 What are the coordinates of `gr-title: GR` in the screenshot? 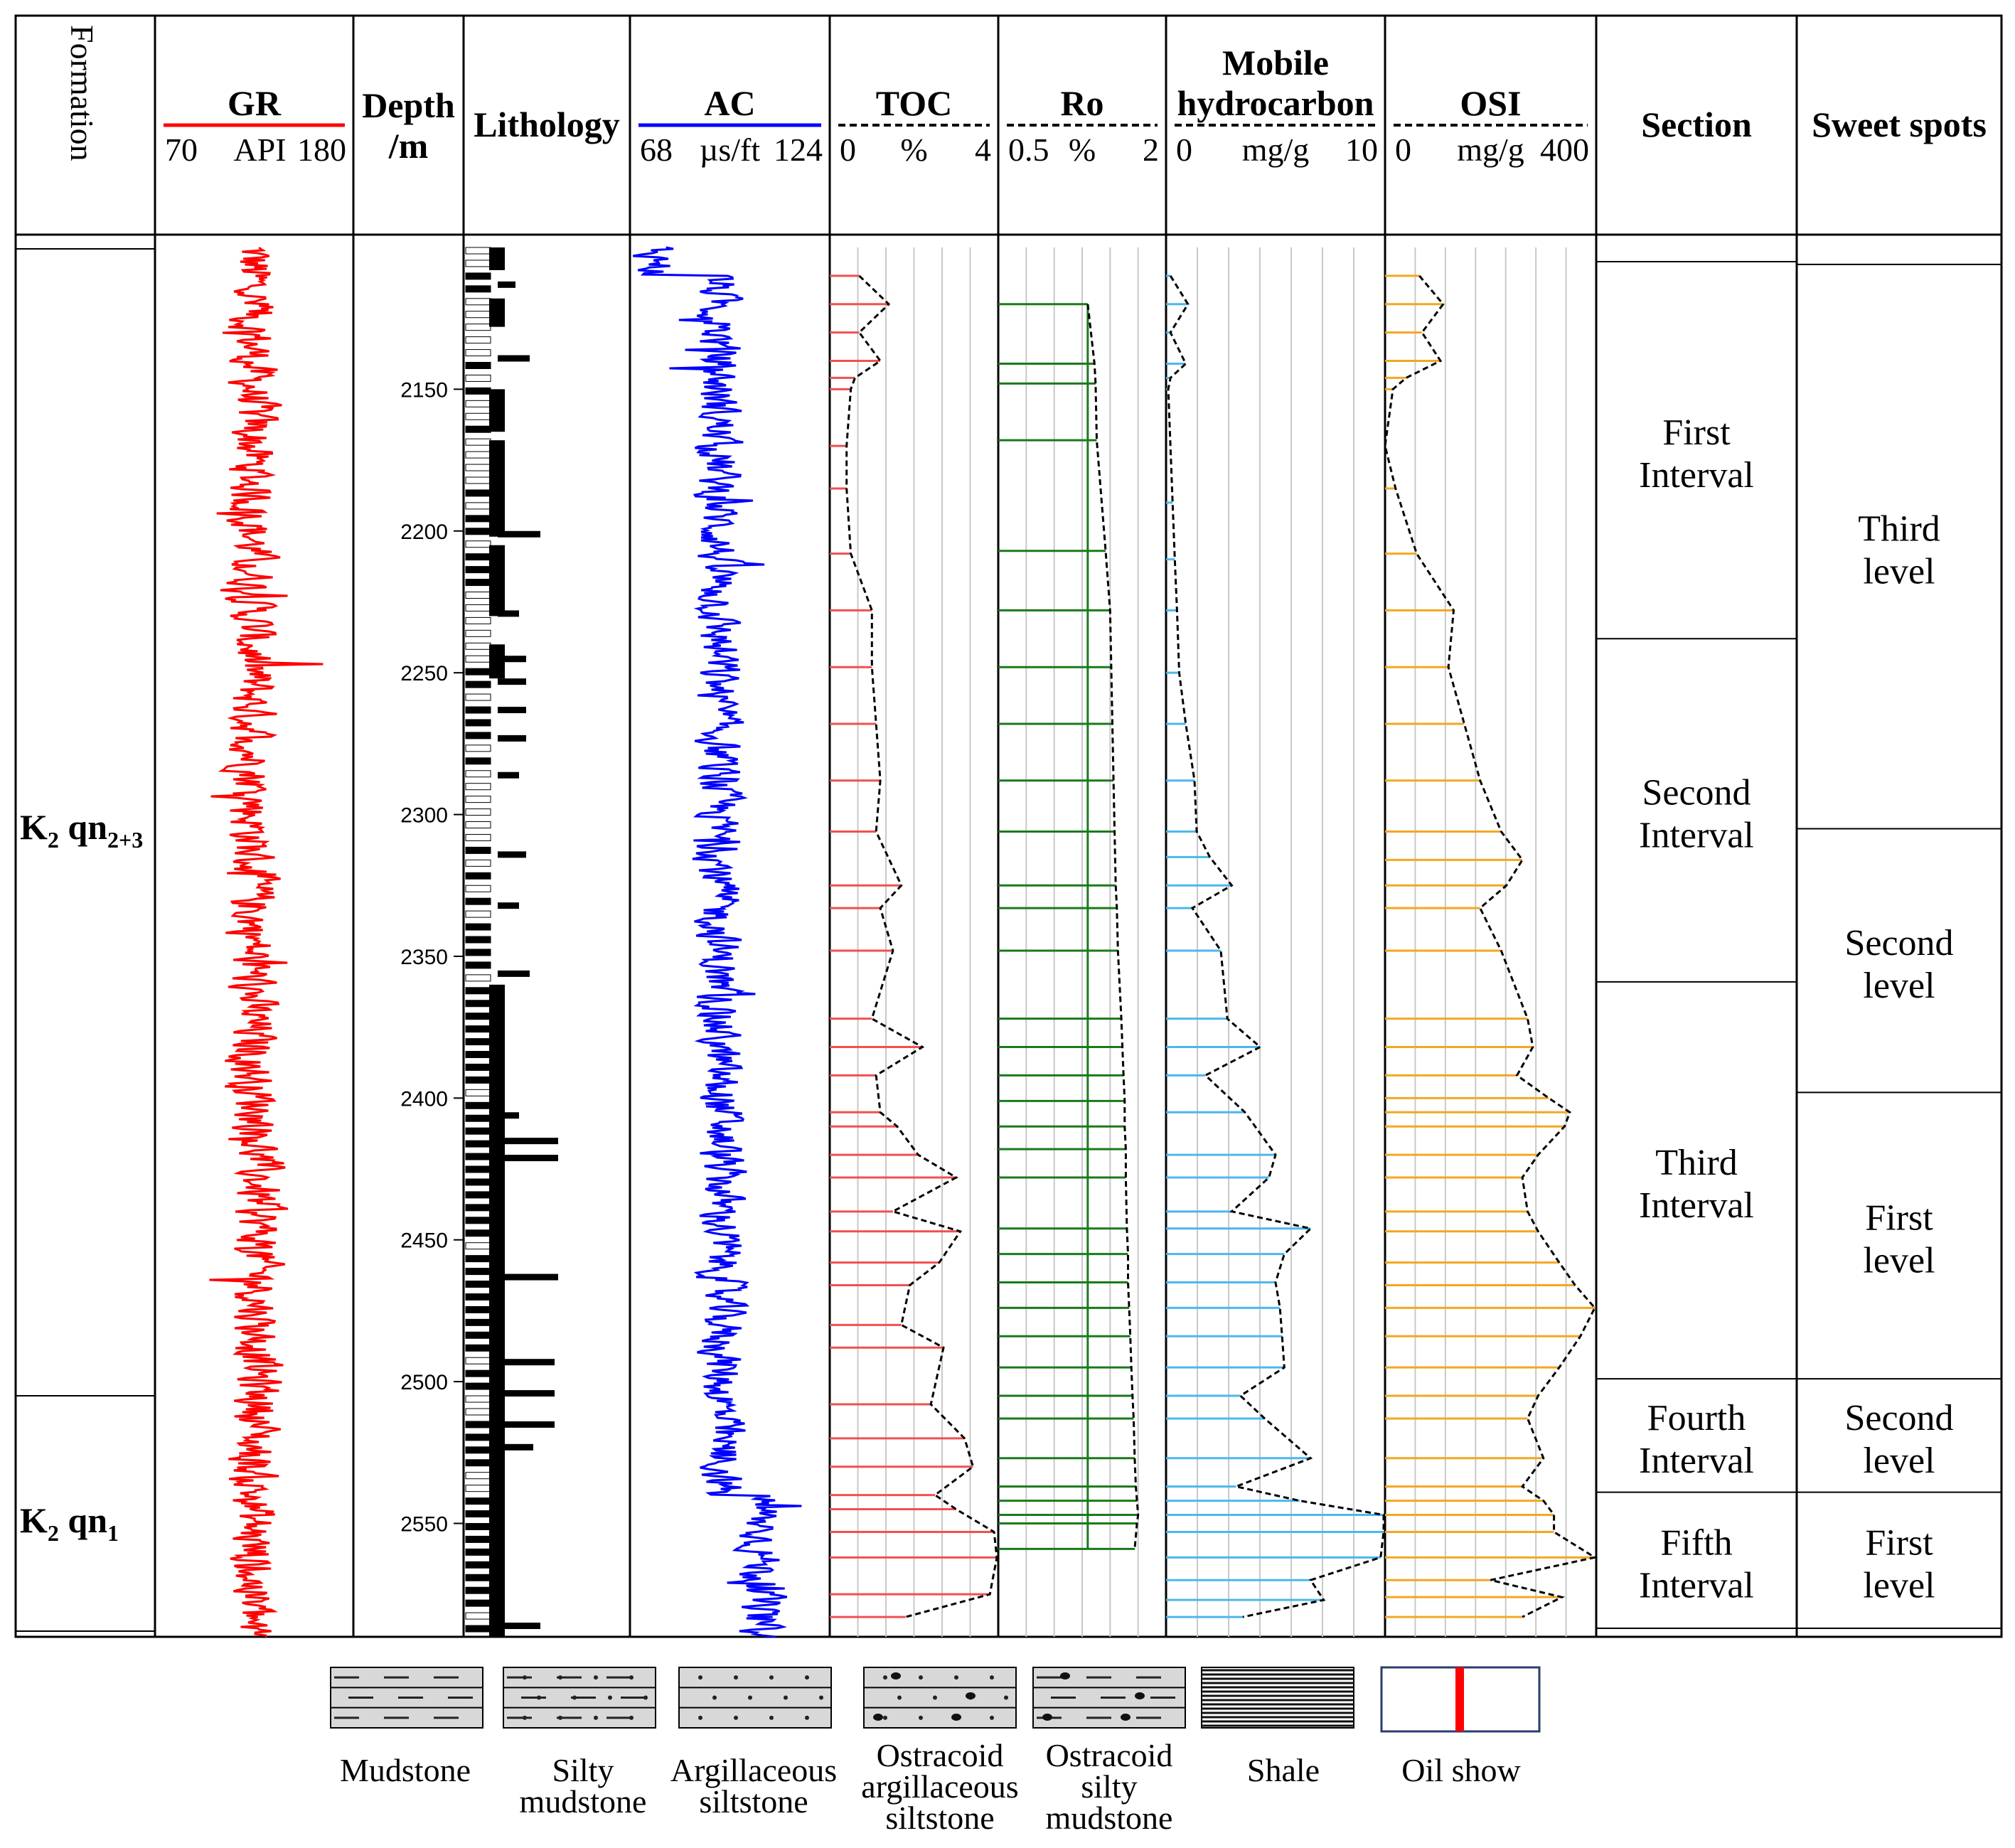 It's located at (255, 103).